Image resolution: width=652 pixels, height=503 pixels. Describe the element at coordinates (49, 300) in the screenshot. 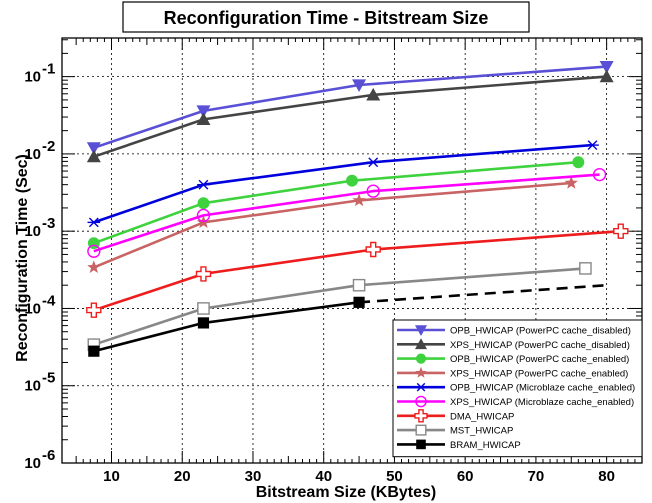

I see `y-tick-exponent: -4` at that location.